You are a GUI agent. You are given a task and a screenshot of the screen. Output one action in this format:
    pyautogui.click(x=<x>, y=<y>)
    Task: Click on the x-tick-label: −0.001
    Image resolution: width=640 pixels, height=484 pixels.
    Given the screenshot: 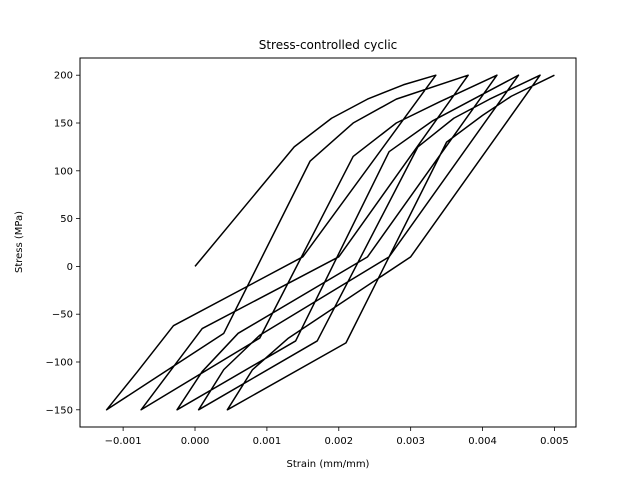 What is the action you would take?
    pyautogui.click(x=123, y=441)
    